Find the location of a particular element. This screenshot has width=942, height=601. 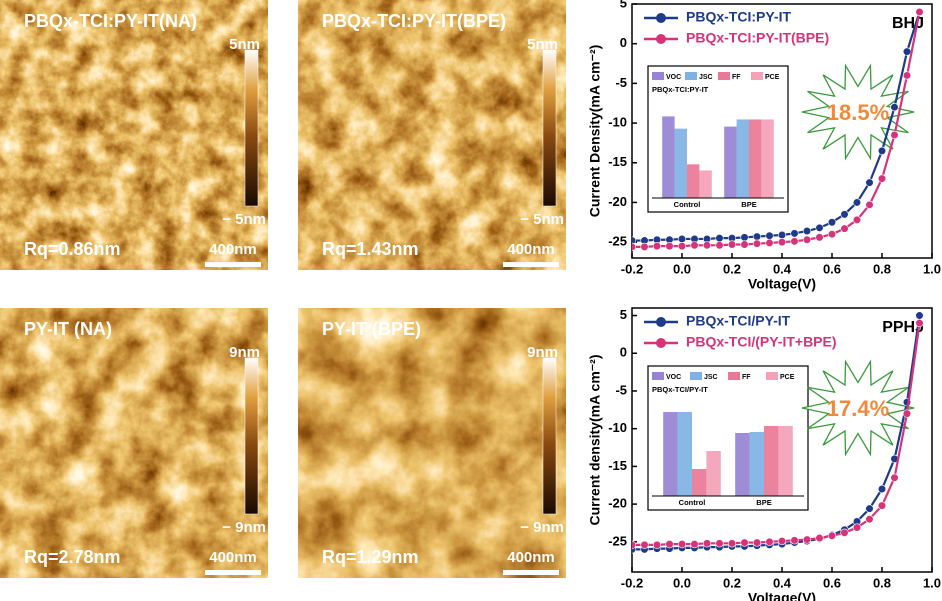

pce-label: 18.5% is located at coordinates (858, 112).